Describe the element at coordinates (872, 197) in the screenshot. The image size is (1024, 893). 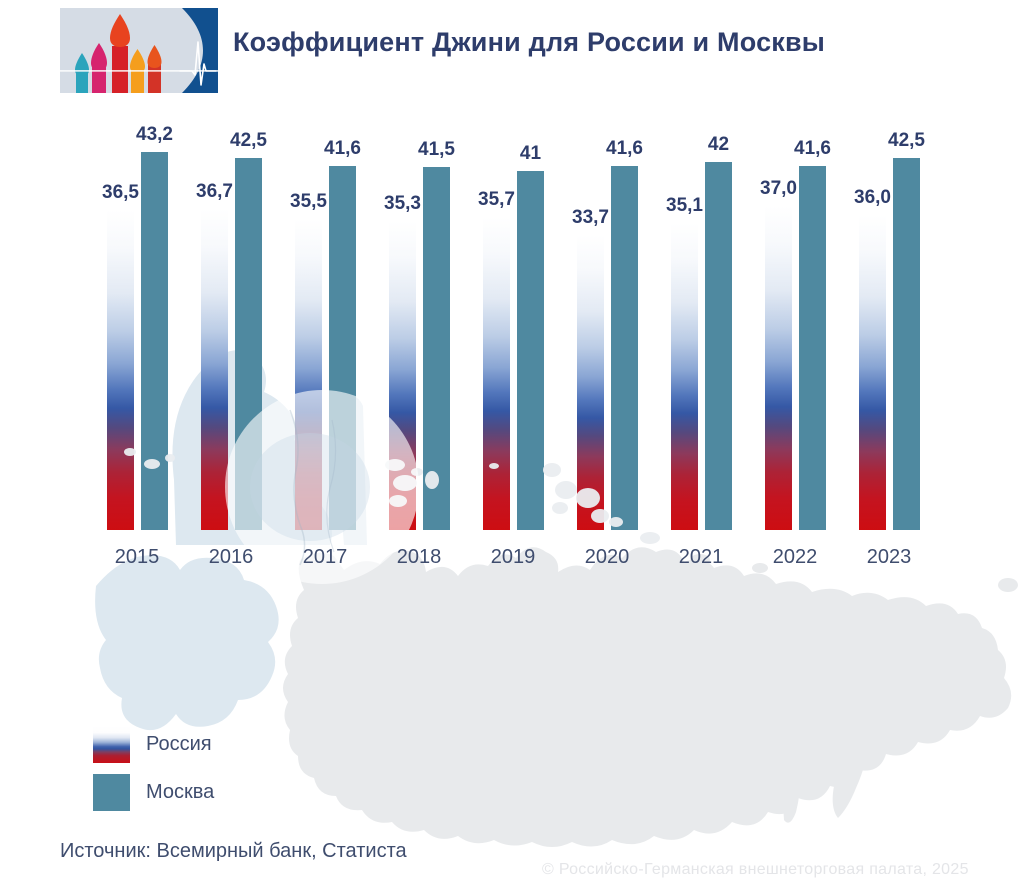
I see `value-label-russia-2023: 36,0` at that location.